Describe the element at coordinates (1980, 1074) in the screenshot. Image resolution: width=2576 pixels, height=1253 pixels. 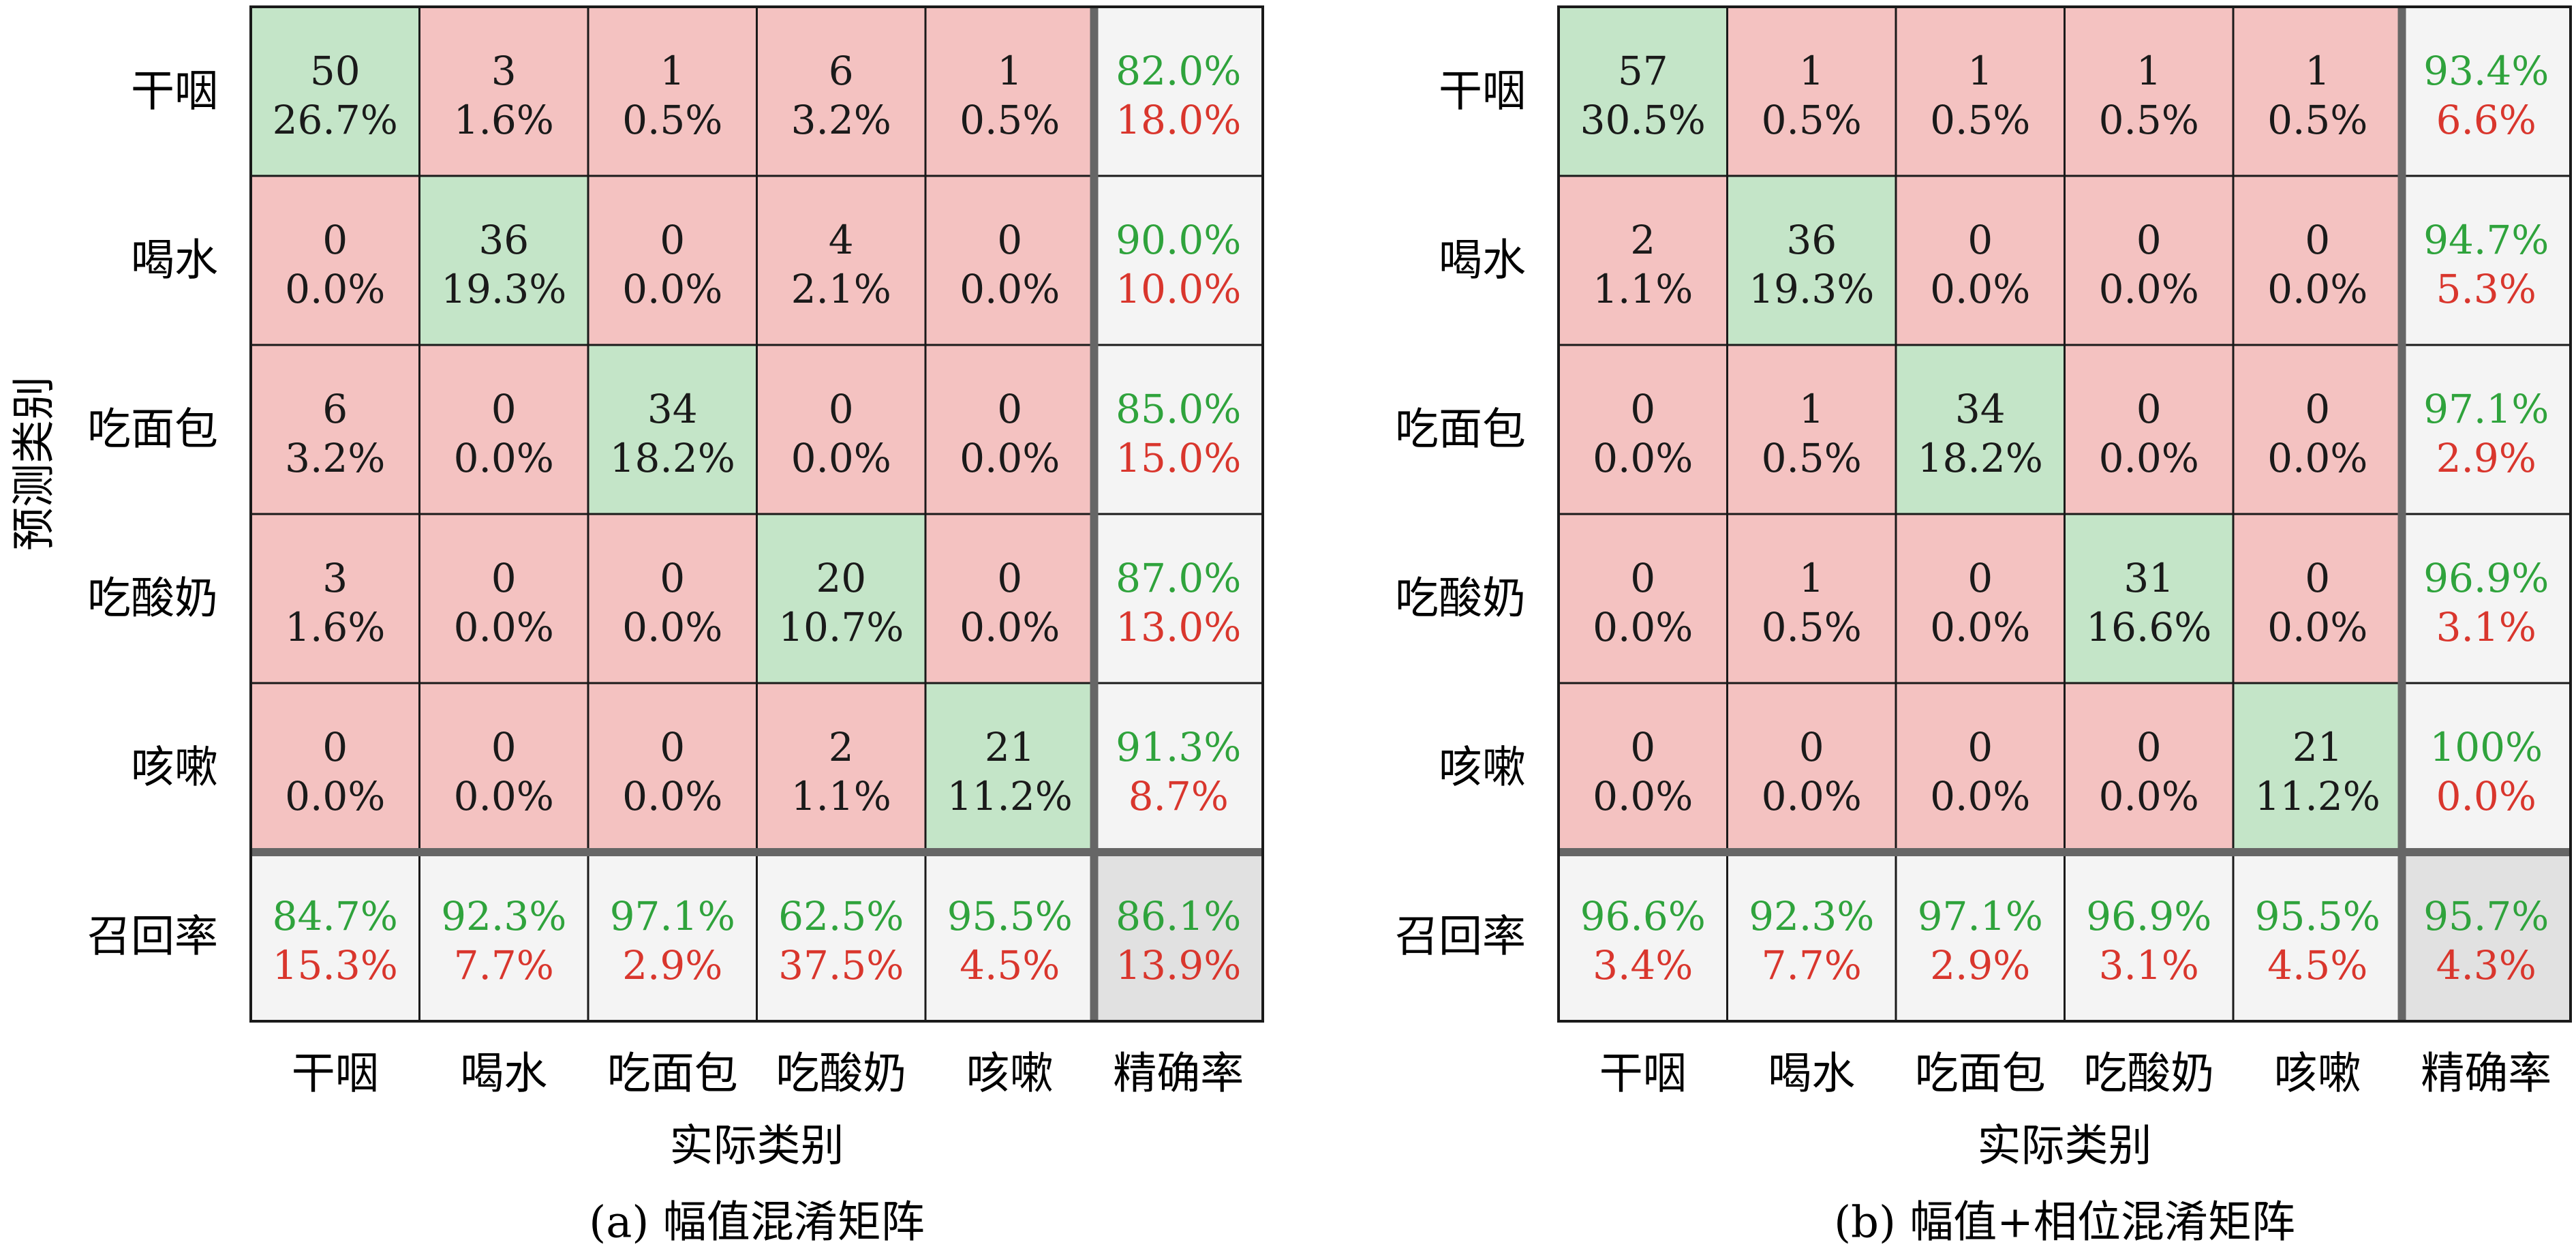
I see `column-tick-label: 吃面包` at that location.